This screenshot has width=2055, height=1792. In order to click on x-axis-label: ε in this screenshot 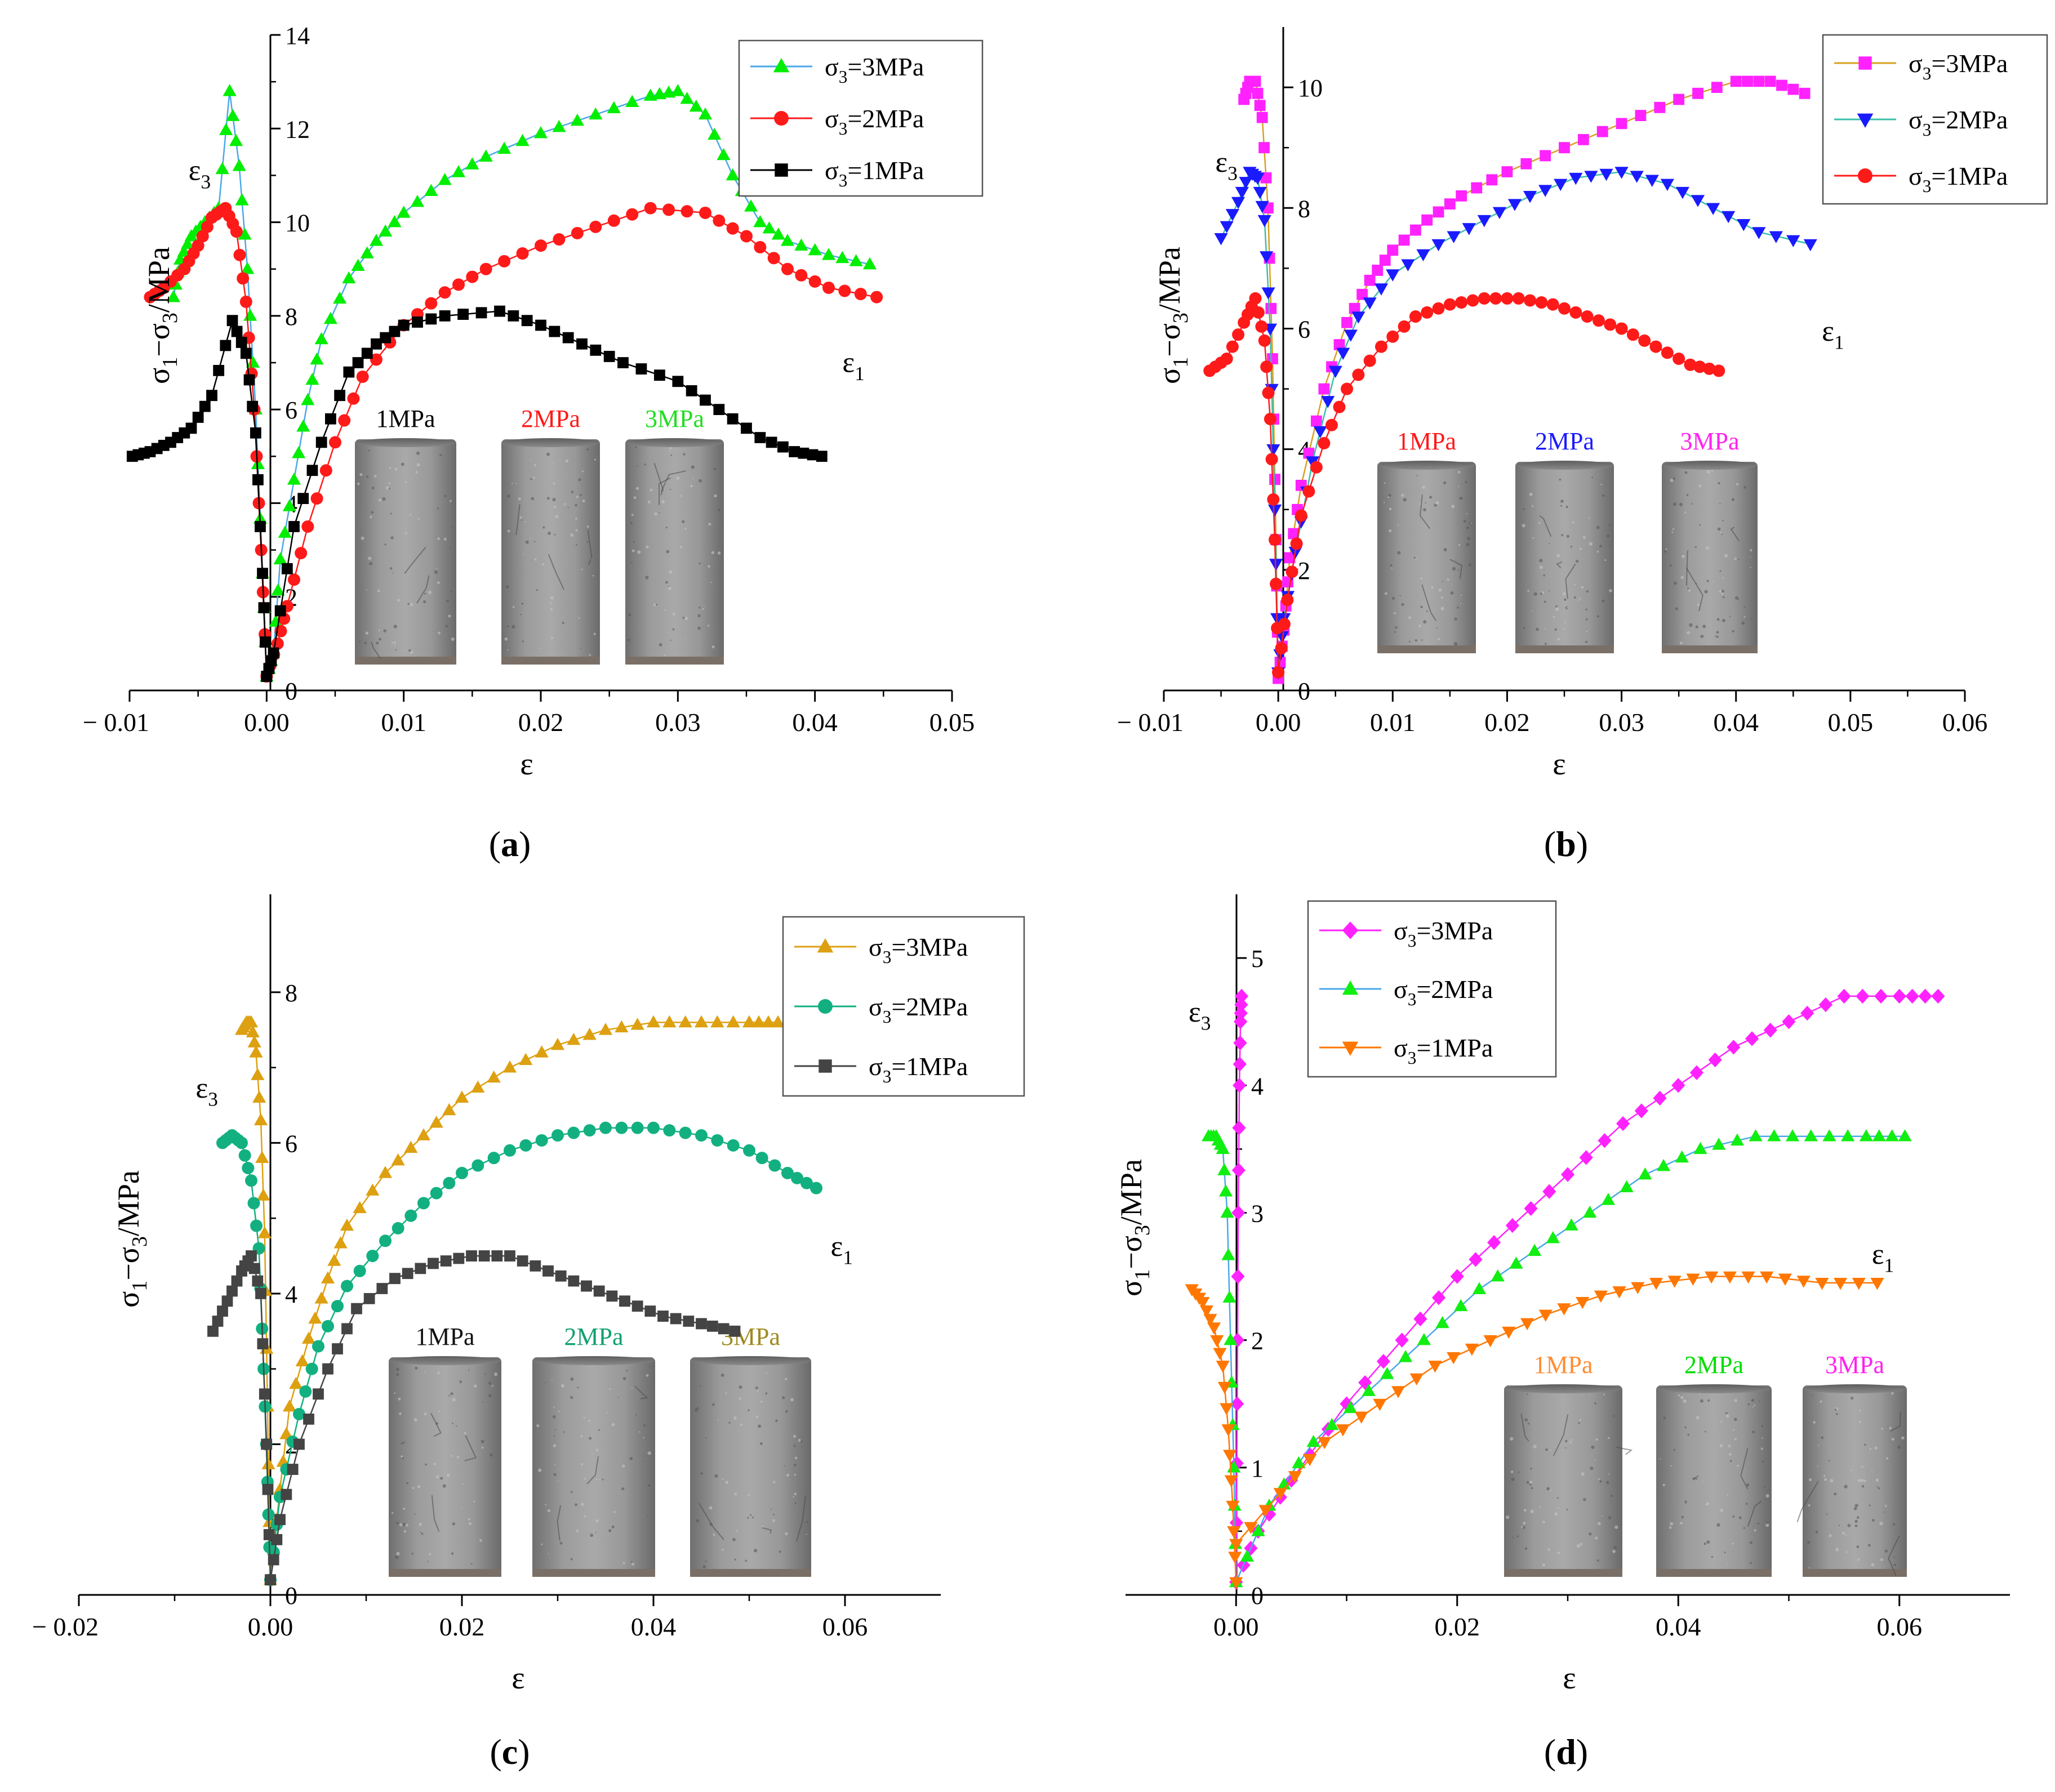, I will do `click(1560, 764)`.